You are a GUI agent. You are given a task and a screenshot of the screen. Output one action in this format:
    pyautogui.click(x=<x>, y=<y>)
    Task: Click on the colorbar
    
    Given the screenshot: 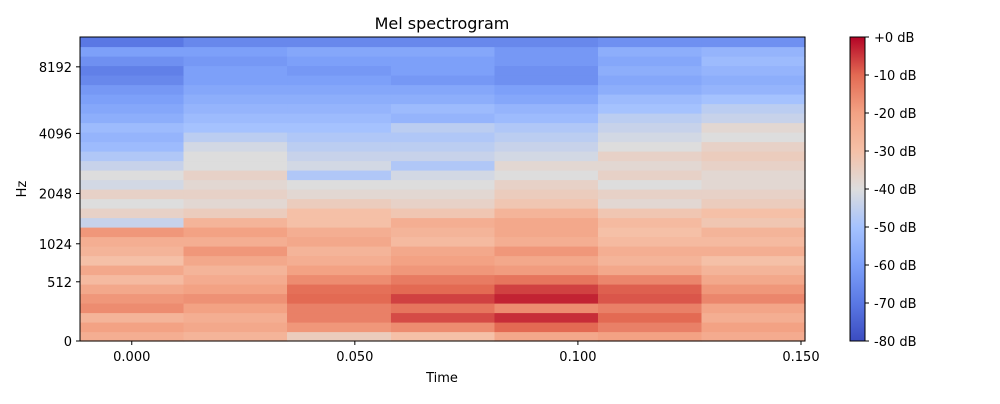 What is the action you would take?
    pyautogui.click(x=857, y=189)
    